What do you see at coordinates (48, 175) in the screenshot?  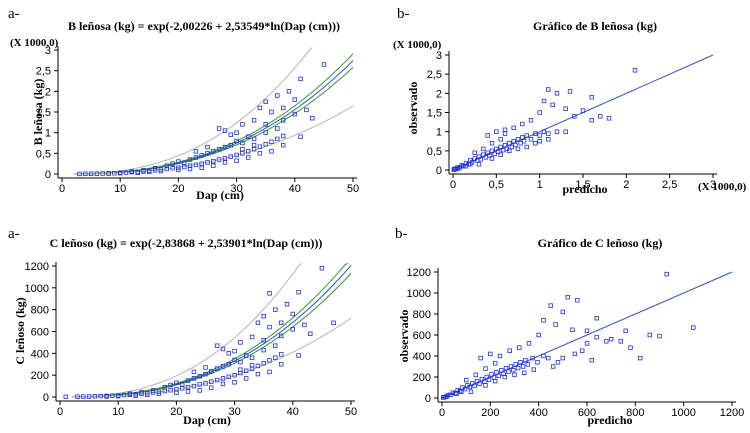 I see `y-tick-label: 0` at bounding box center [48, 175].